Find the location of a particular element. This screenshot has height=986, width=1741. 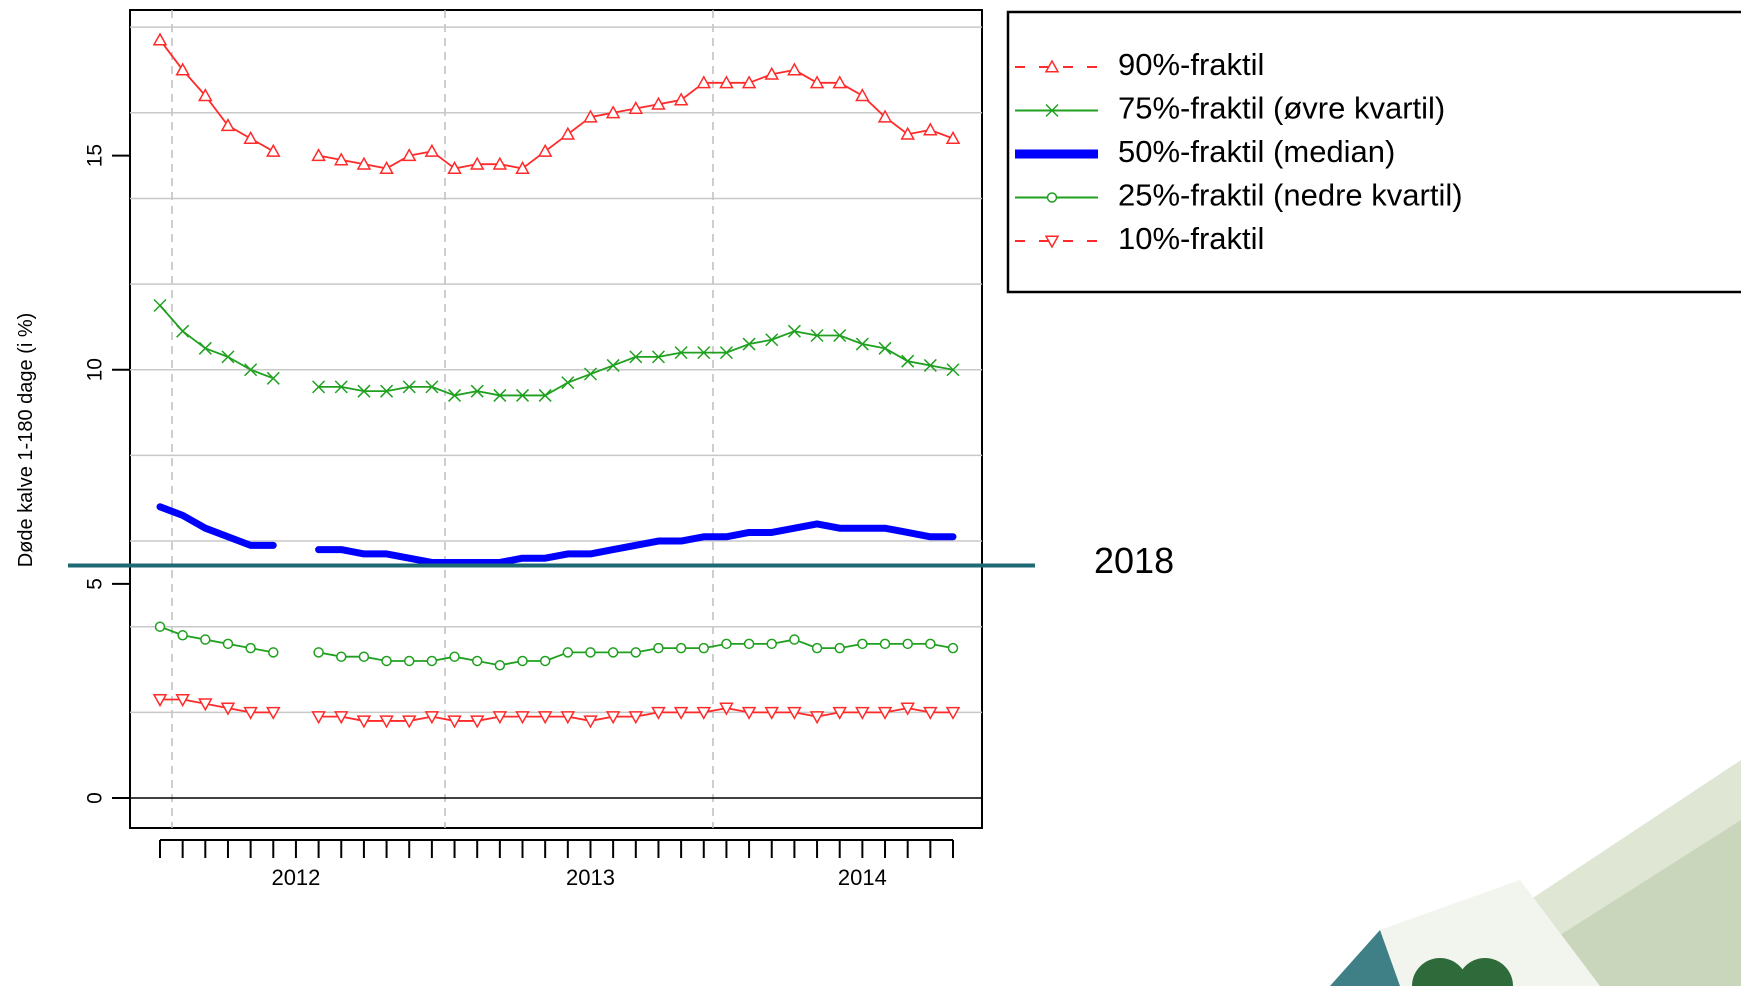

legend-label: 10%-fraktil is located at coordinates (1191, 238).